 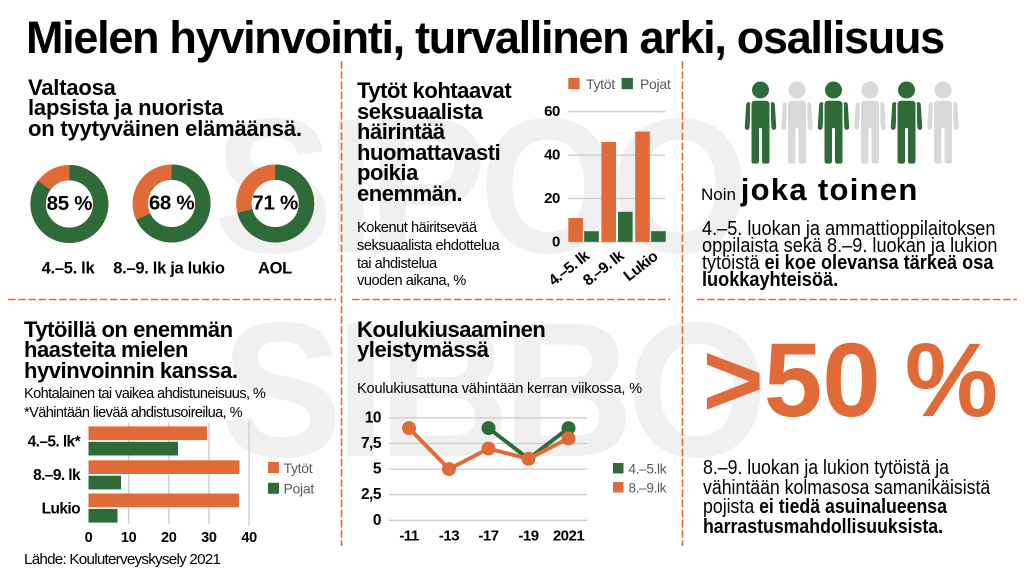 What do you see at coordinates (552, 111) in the screenshot?
I see `svg-text: 60` at bounding box center [552, 111].